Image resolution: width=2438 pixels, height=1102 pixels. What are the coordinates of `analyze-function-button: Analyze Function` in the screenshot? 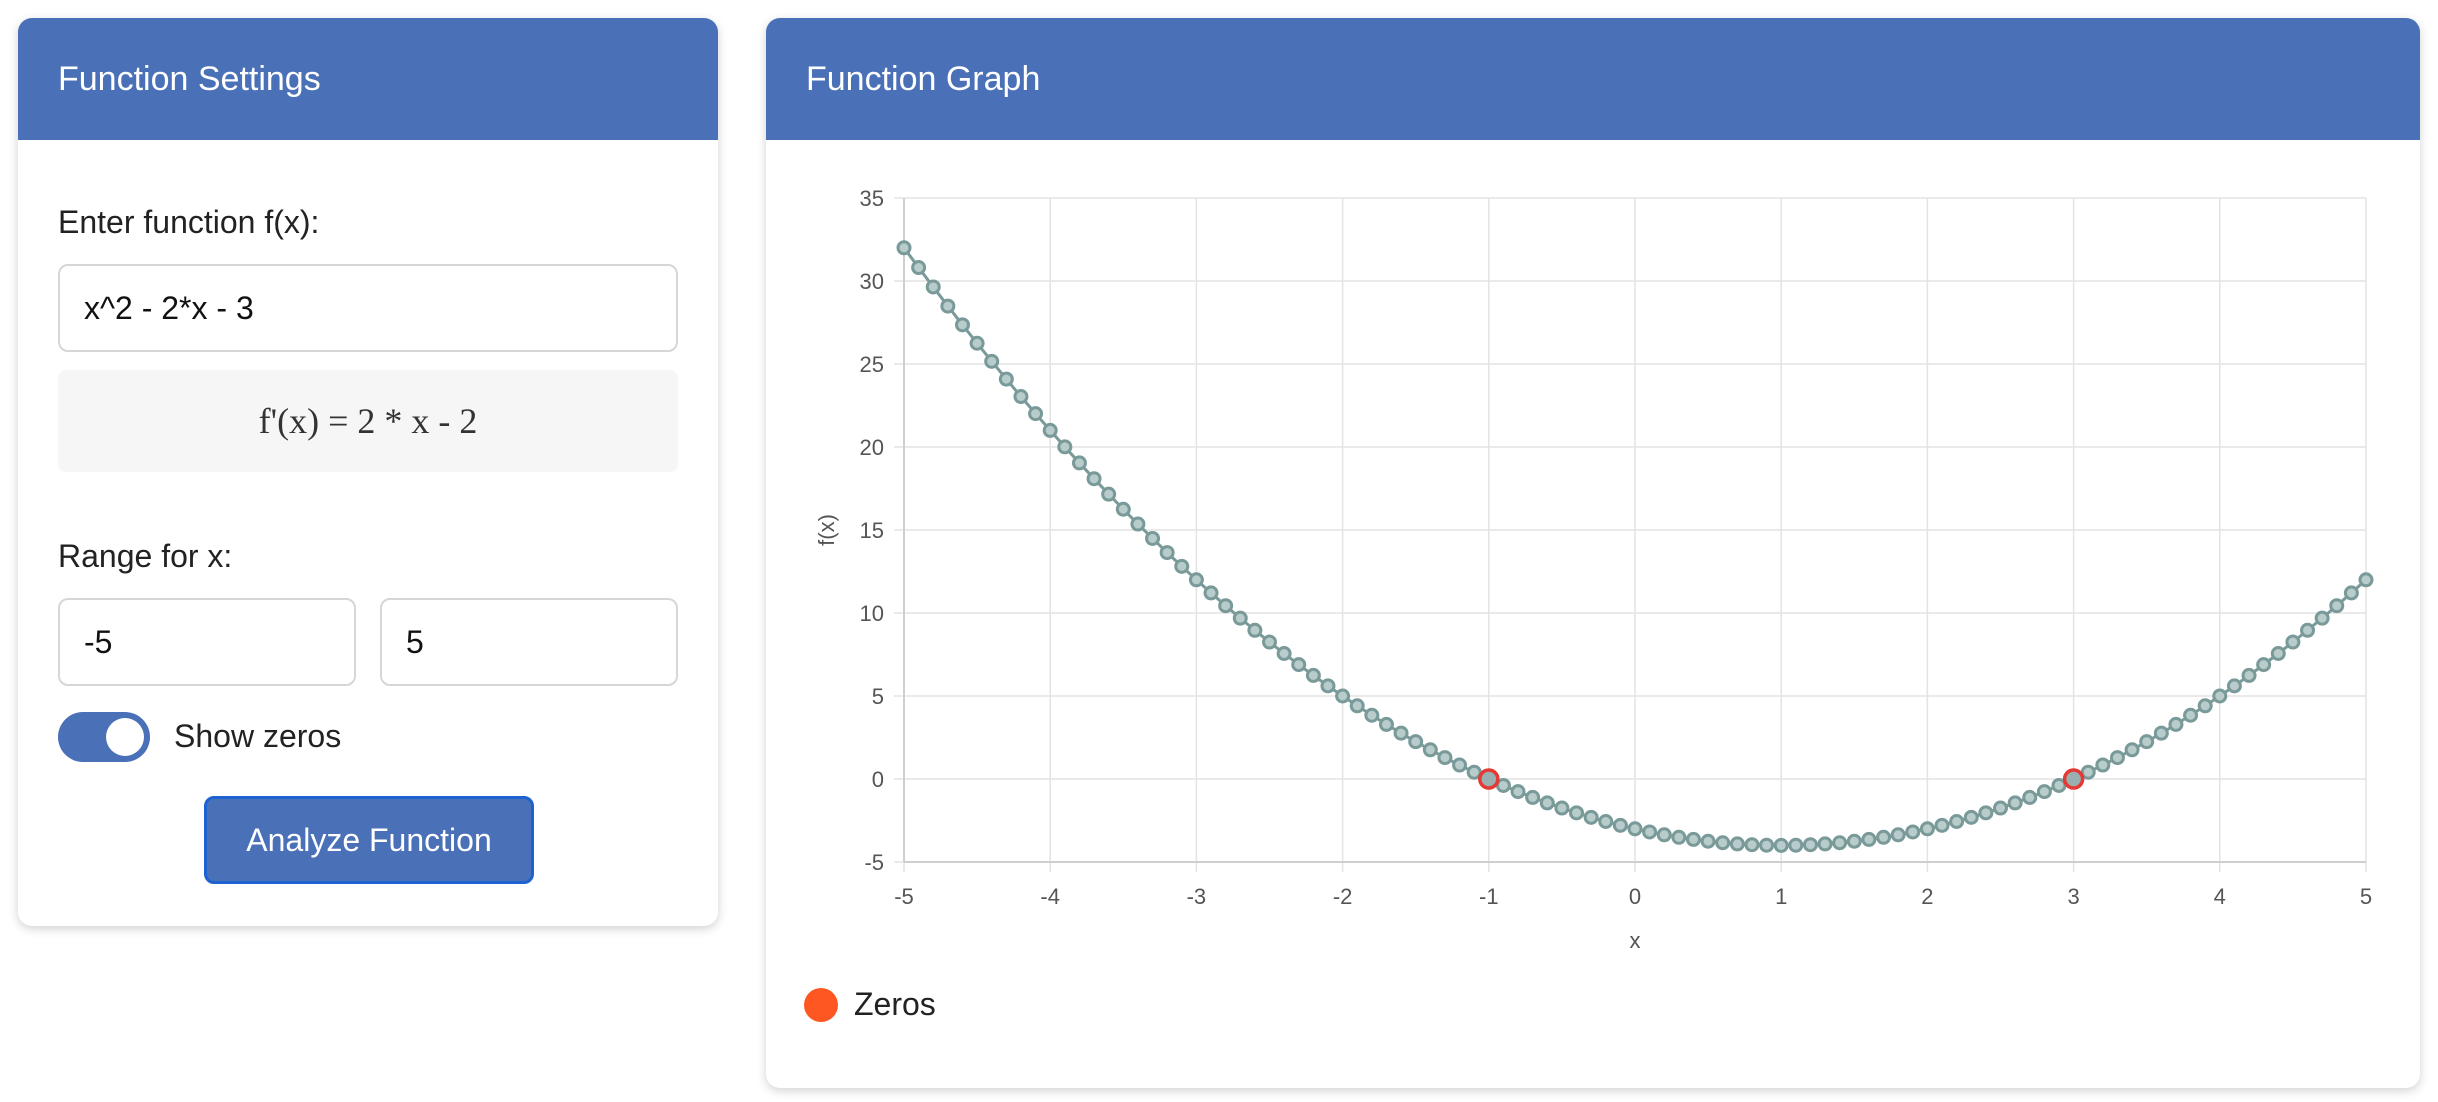 It's located at (369, 840).